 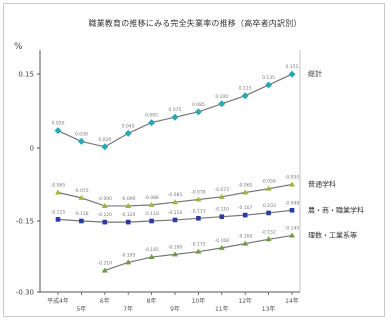 I want to click on x-tick-label: 11年, so click(x=222, y=309).